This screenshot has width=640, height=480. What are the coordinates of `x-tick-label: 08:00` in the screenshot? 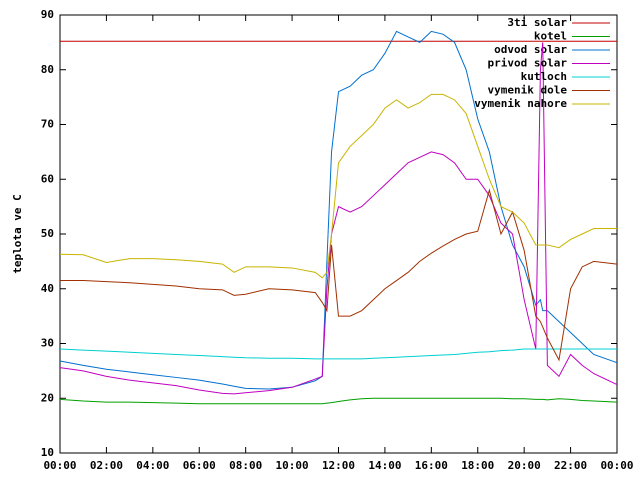 It's located at (245, 465).